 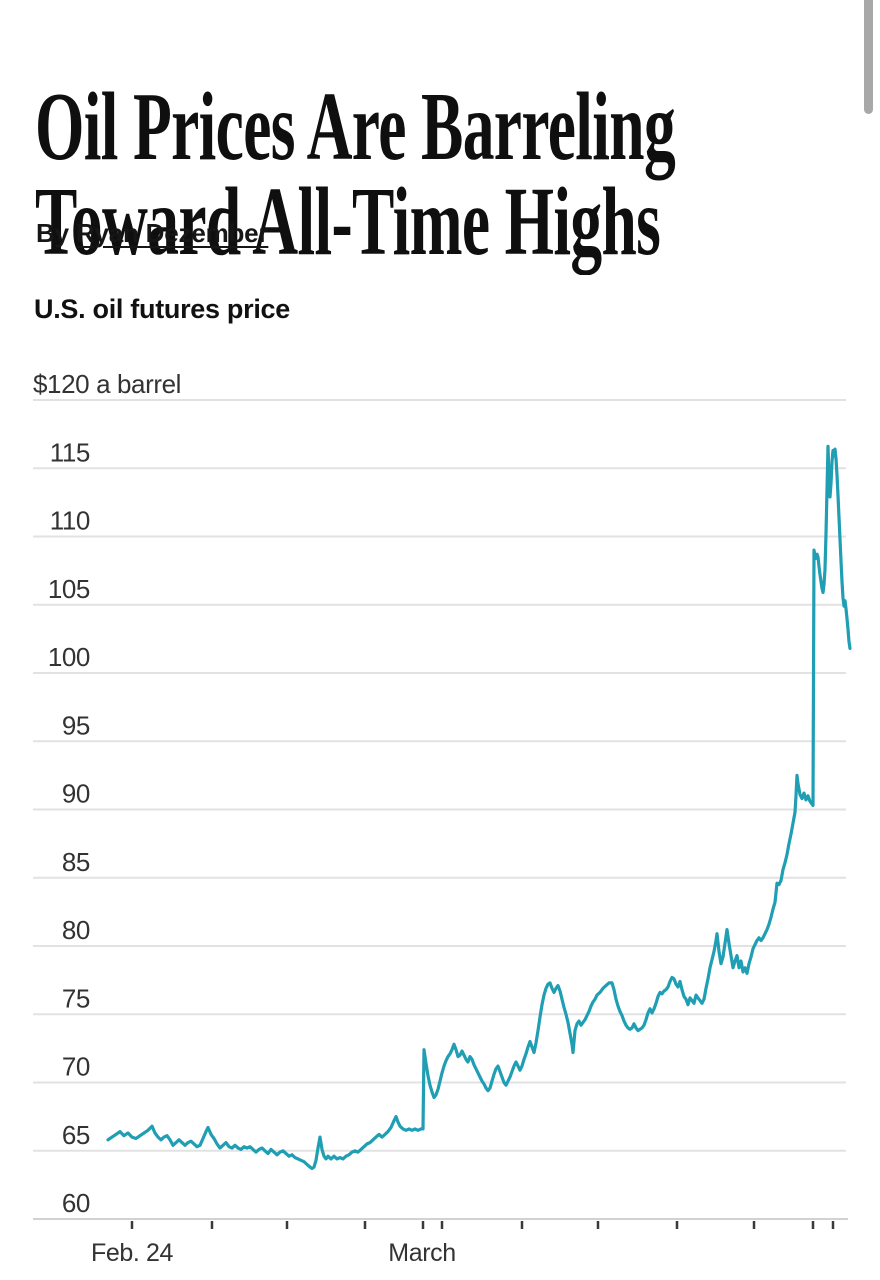 What do you see at coordinates (76, 930) in the screenshot?
I see `y-axis-label: 80` at bounding box center [76, 930].